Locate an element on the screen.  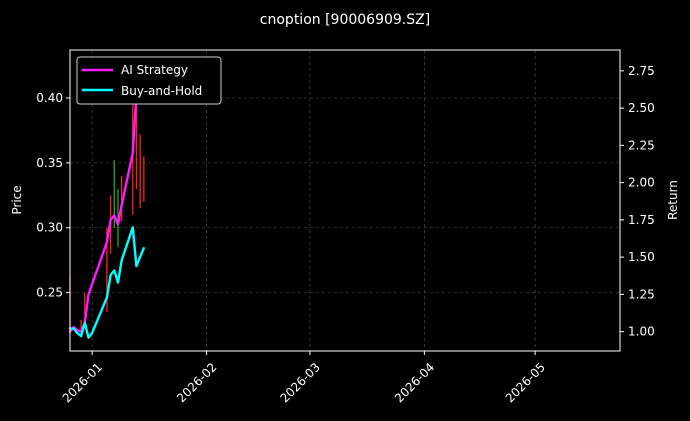
x-tick-label-2: 2026-03 is located at coordinates (299, 382).